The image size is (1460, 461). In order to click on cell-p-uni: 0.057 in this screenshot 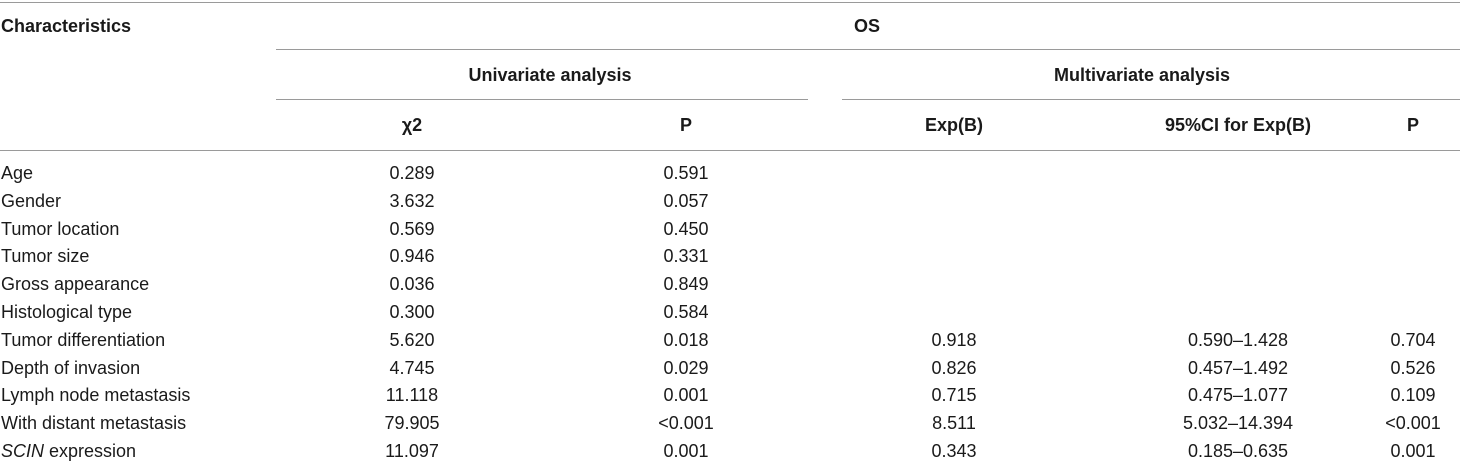, I will do `click(686, 201)`.